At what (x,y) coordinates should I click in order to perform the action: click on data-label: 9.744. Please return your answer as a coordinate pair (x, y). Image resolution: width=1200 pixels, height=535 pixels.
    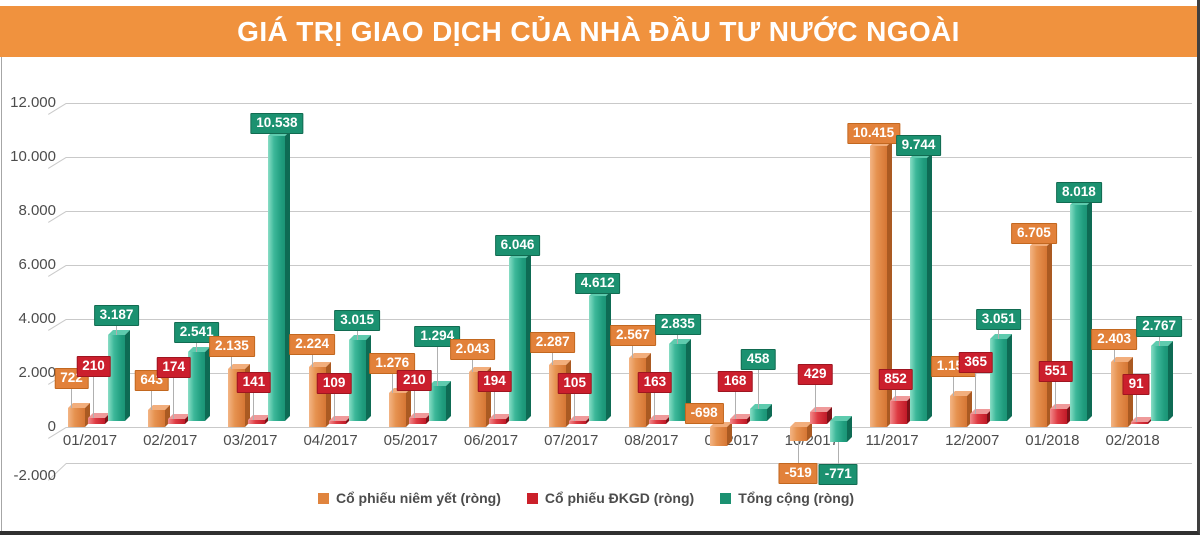
    Looking at the image, I should click on (918, 145).